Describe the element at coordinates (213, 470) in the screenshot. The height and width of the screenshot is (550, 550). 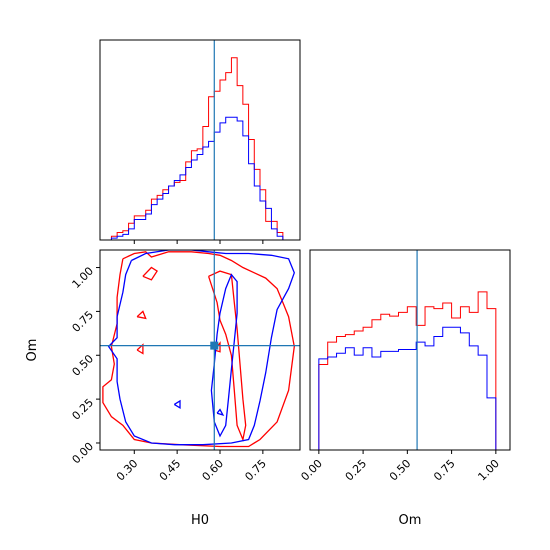
I see `joint-xtick-label-2: 0.60` at that location.